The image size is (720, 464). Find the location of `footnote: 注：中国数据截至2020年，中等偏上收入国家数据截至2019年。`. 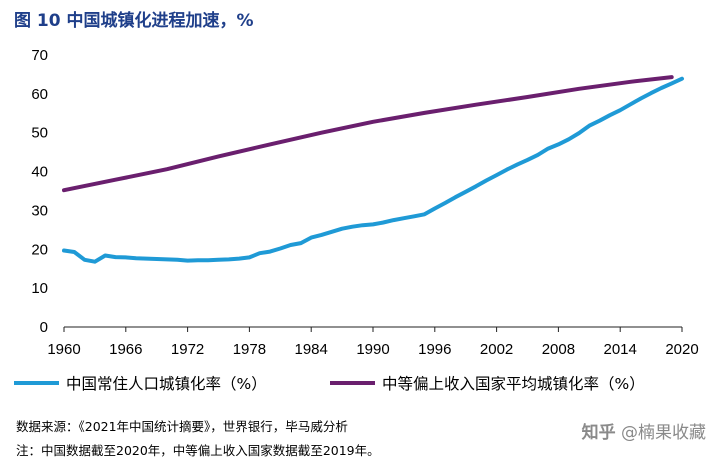

footnote: 注：中国数据截至2020年，中等偏上收入国家数据截至2019年。 is located at coordinates (198, 450).